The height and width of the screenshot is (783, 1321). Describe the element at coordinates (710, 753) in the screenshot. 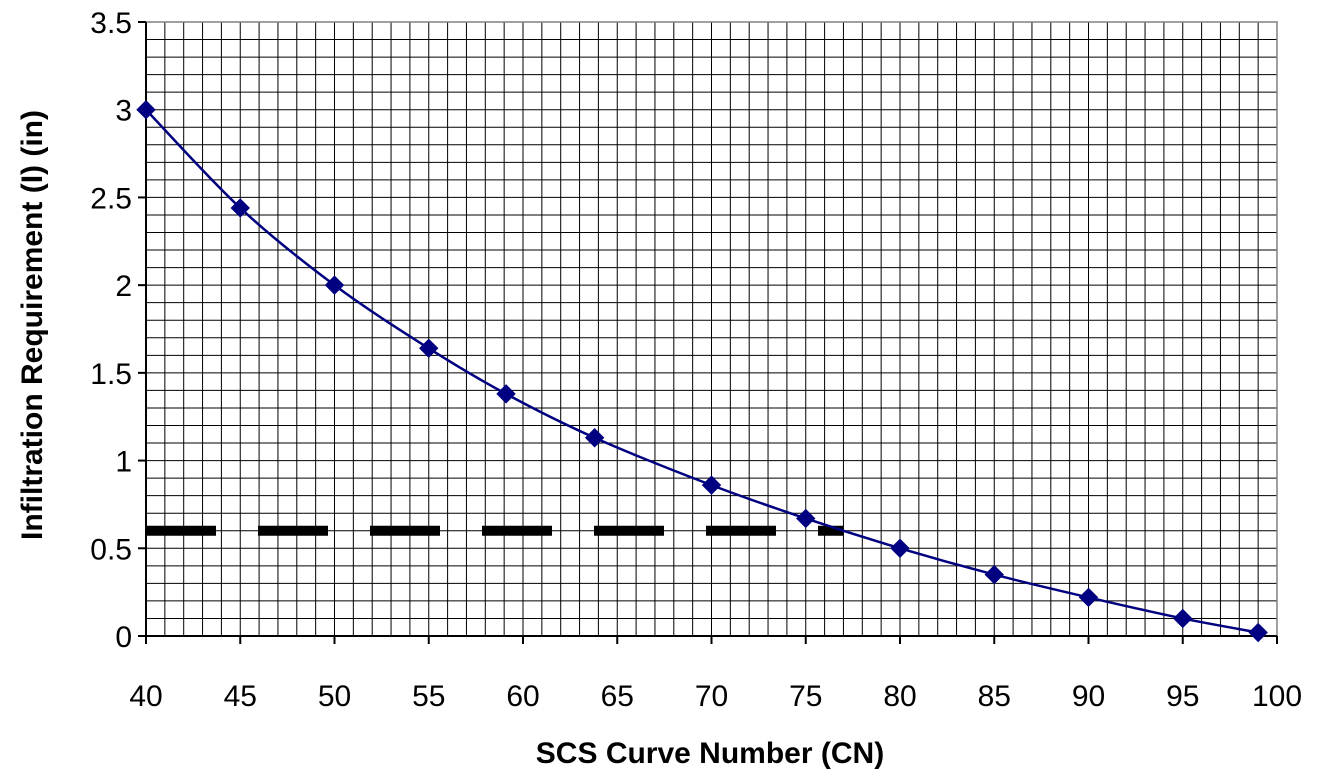

I see `x-axis-title: SCS Curve Number (CN)` at that location.